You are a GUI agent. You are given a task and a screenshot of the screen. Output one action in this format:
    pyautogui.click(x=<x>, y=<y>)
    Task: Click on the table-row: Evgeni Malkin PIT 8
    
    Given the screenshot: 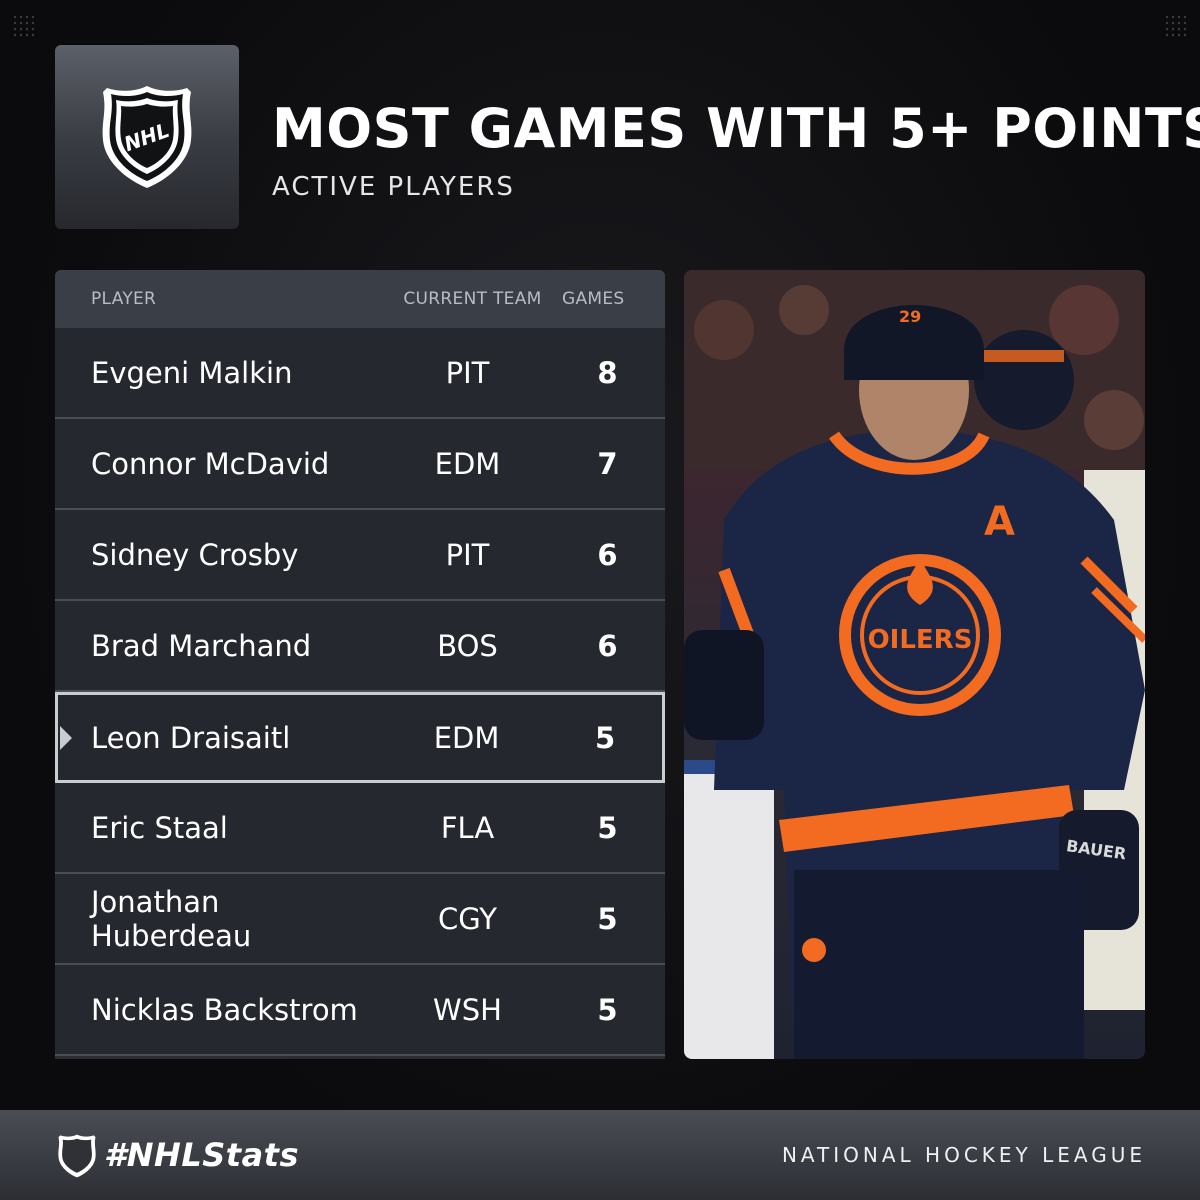 What is the action you would take?
    pyautogui.click(x=360, y=373)
    